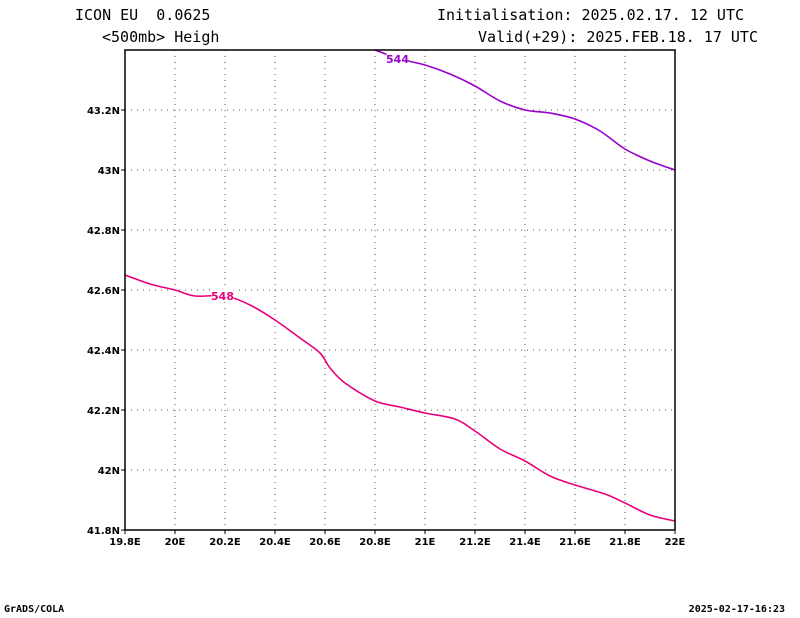  What do you see at coordinates (143, 15) in the screenshot?
I see `model-title: ICON EU 0.0625` at bounding box center [143, 15].